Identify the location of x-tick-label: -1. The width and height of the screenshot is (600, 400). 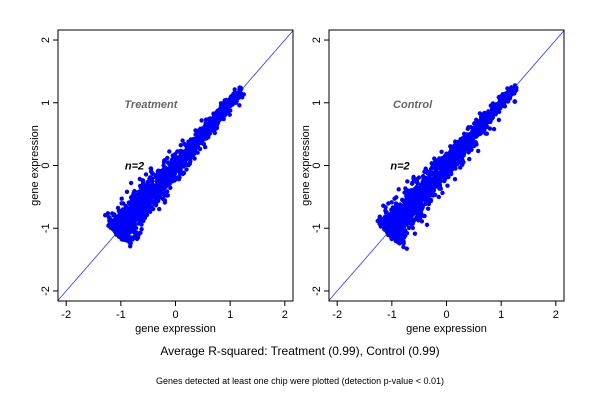
(121, 315).